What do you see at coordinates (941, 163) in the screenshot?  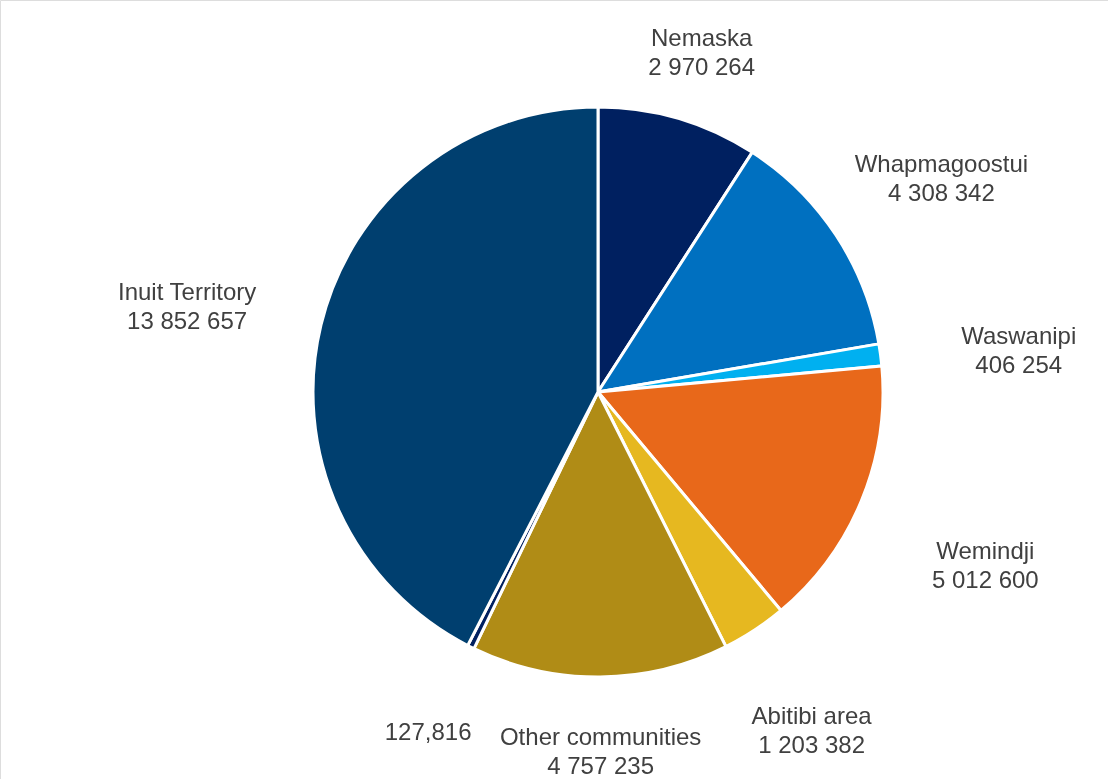 I see `slice-label: Whapmagoostui` at bounding box center [941, 163].